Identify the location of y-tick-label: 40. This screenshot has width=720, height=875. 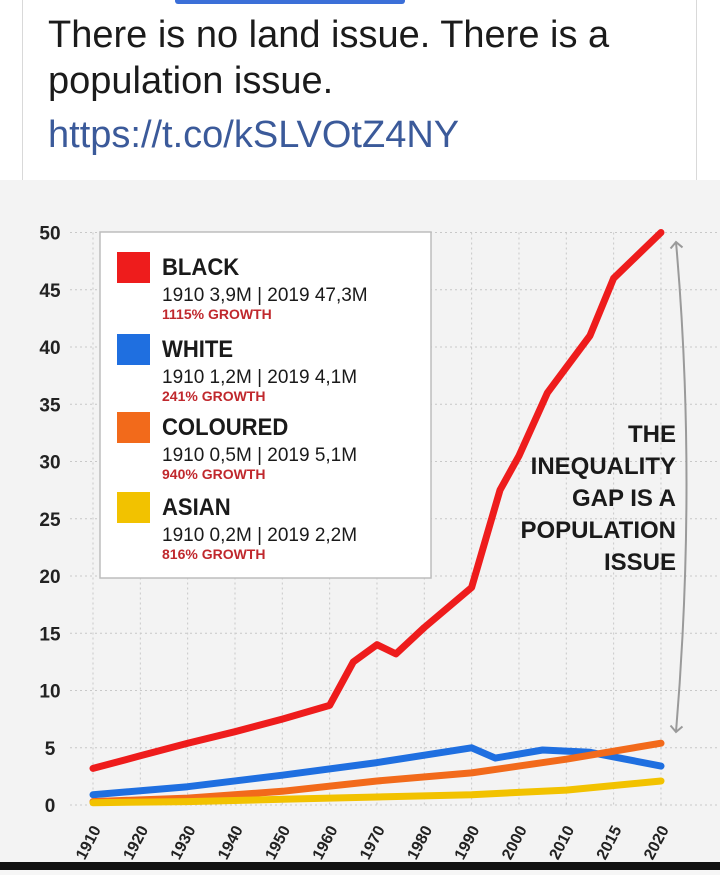
(49, 348).